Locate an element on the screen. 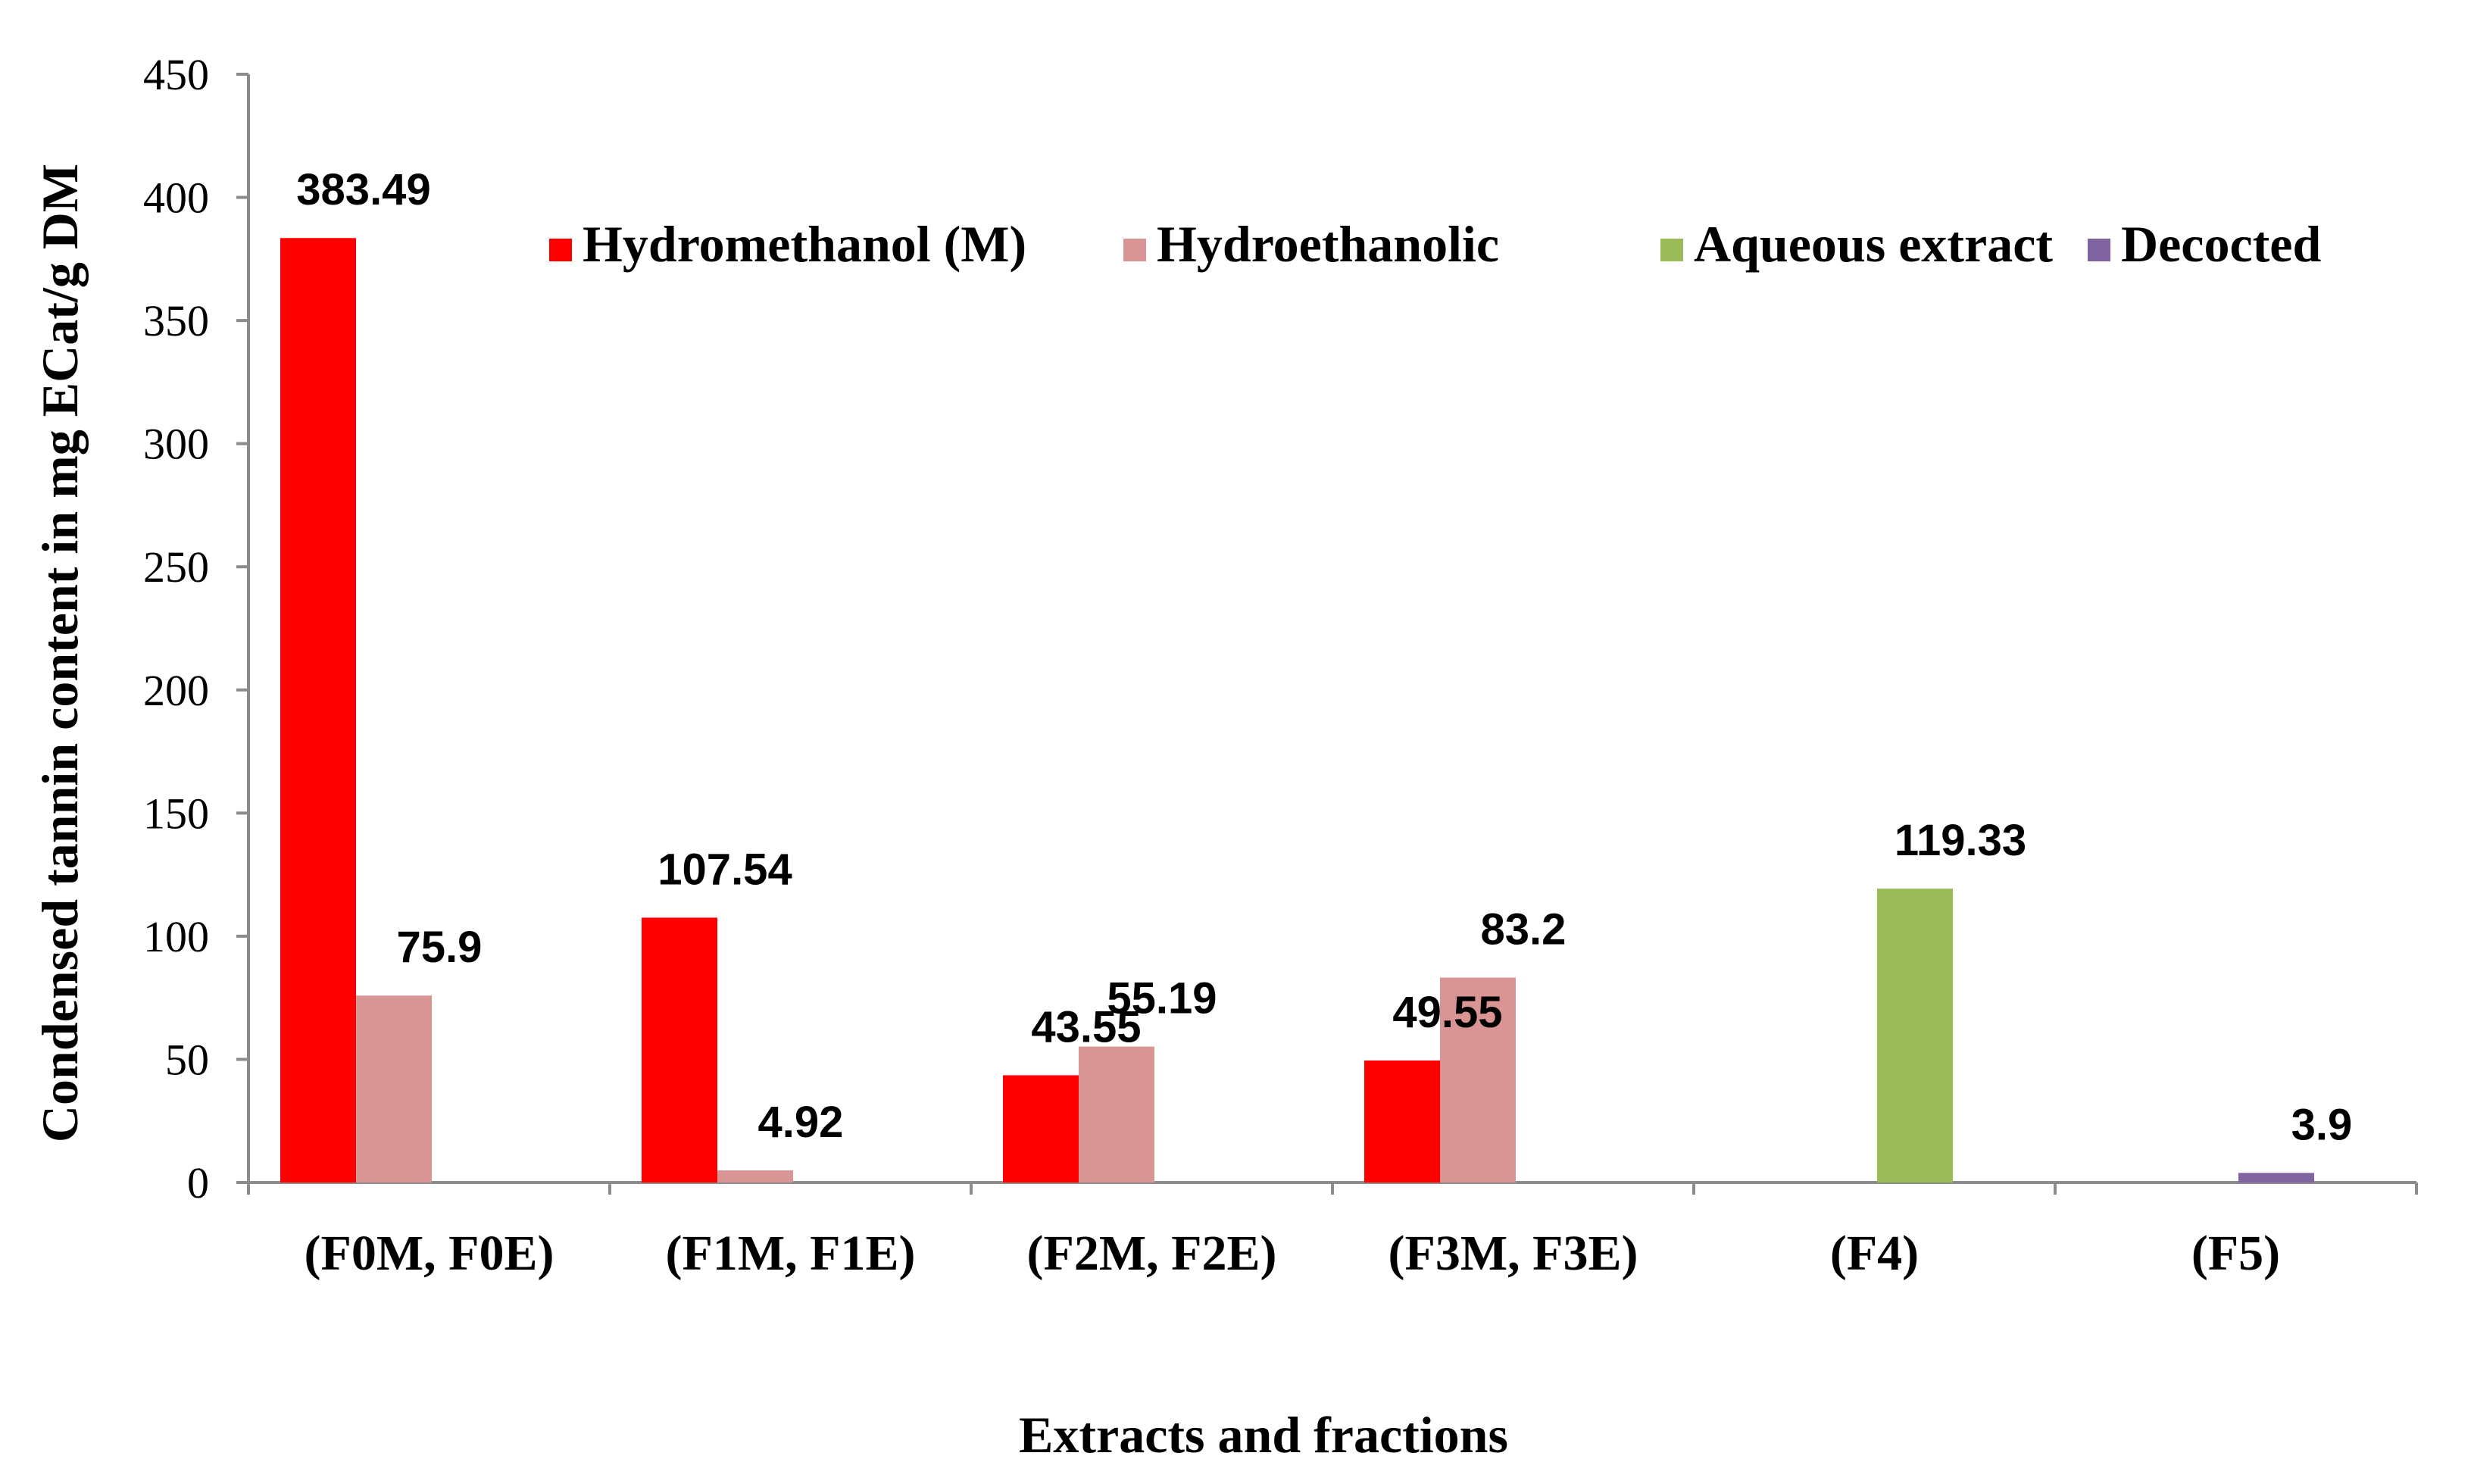  data-label: 3.9 is located at coordinates (2322, 1124).